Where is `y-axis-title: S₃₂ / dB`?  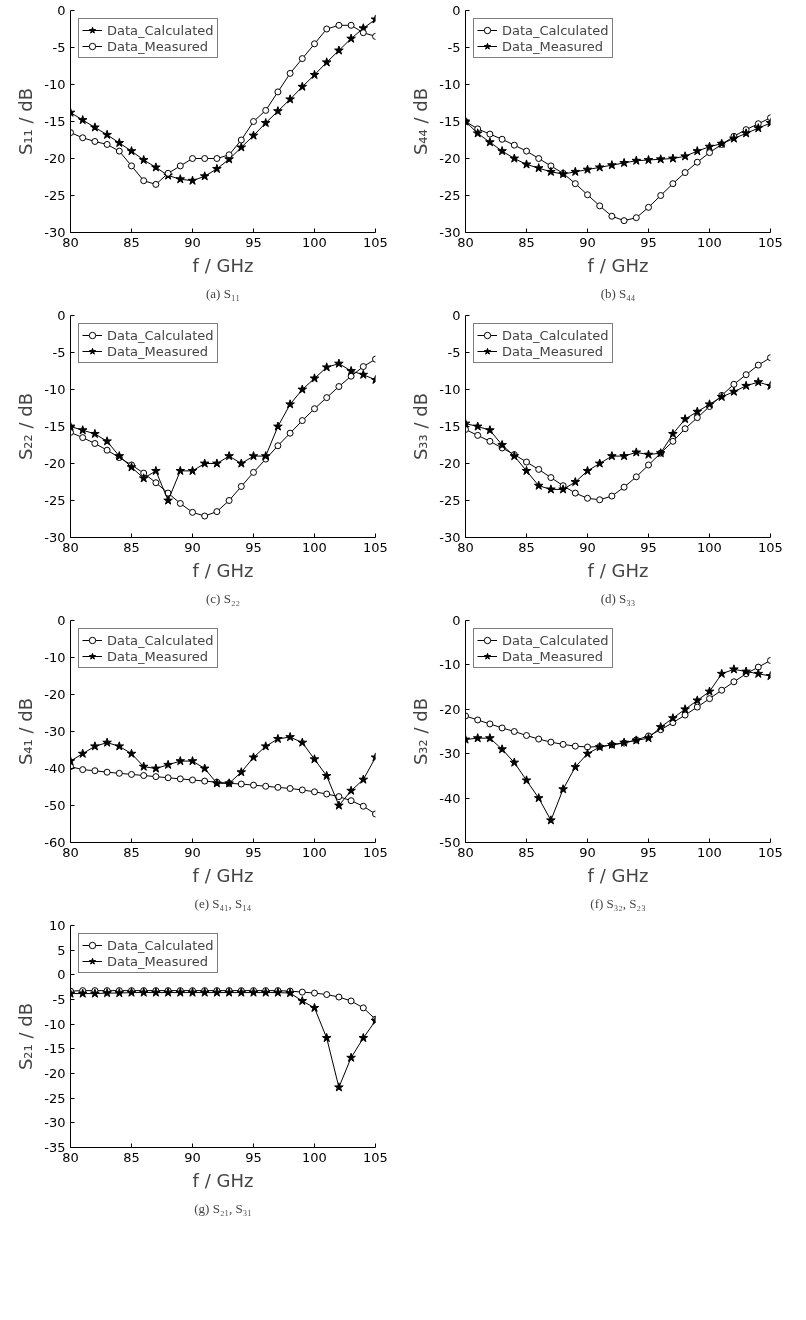
y-axis-title: S₃₂ / dB is located at coordinates (421, 731).